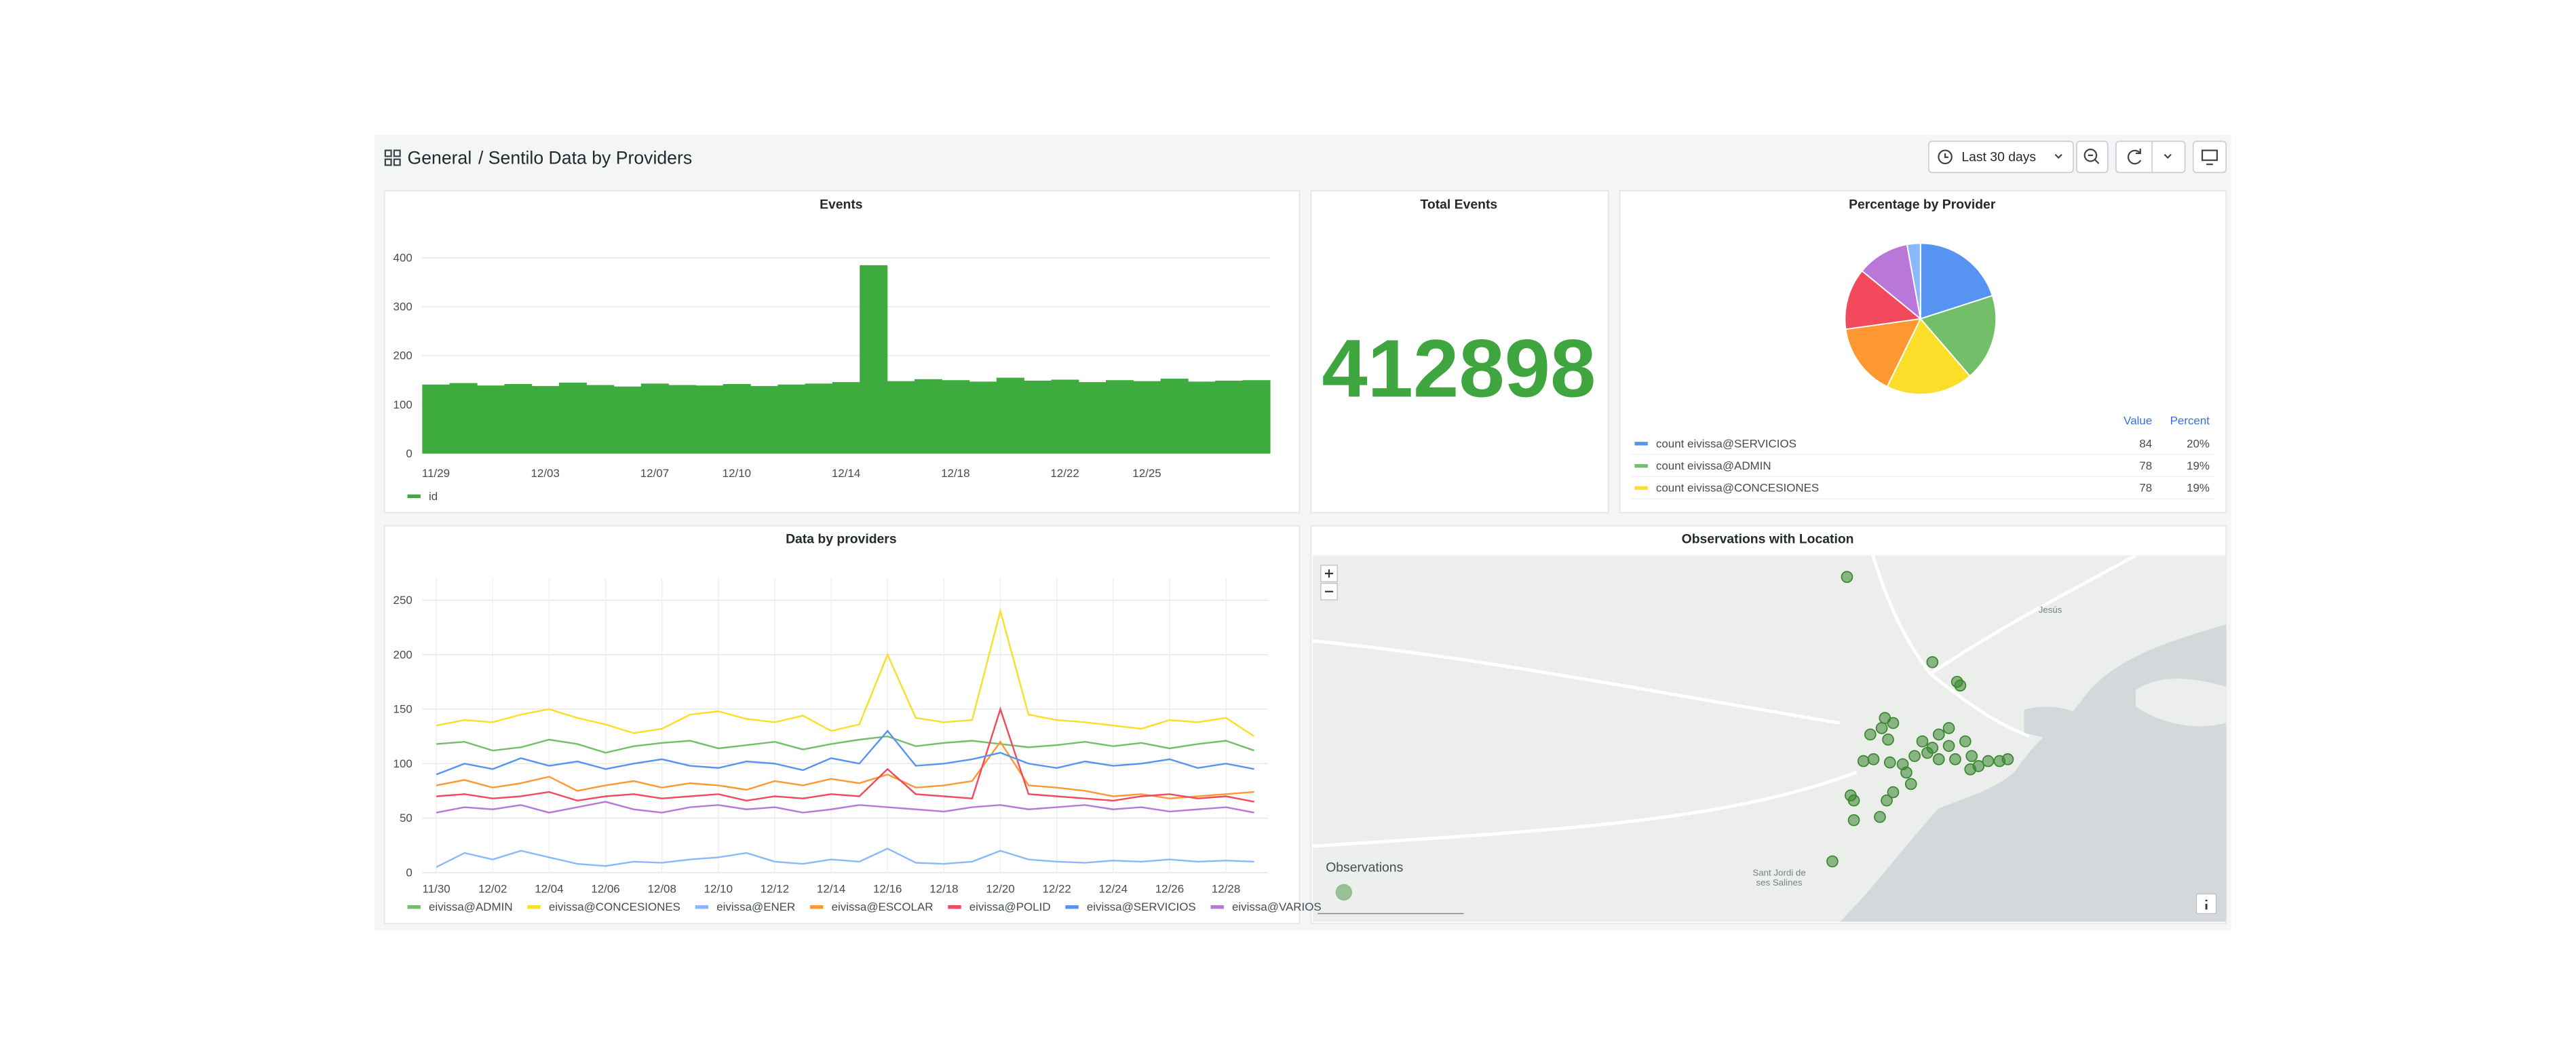 The image size is (2576, 1064). I want to click on x-tick-label: 12/06, so click(605, 890).